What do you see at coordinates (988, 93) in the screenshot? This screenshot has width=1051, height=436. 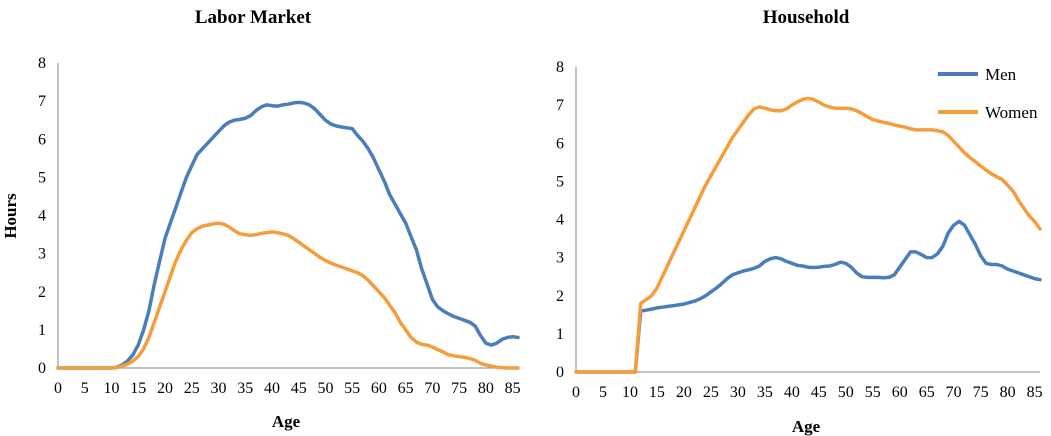 I see `legend: Men Women` at bounding box center [988, 93].